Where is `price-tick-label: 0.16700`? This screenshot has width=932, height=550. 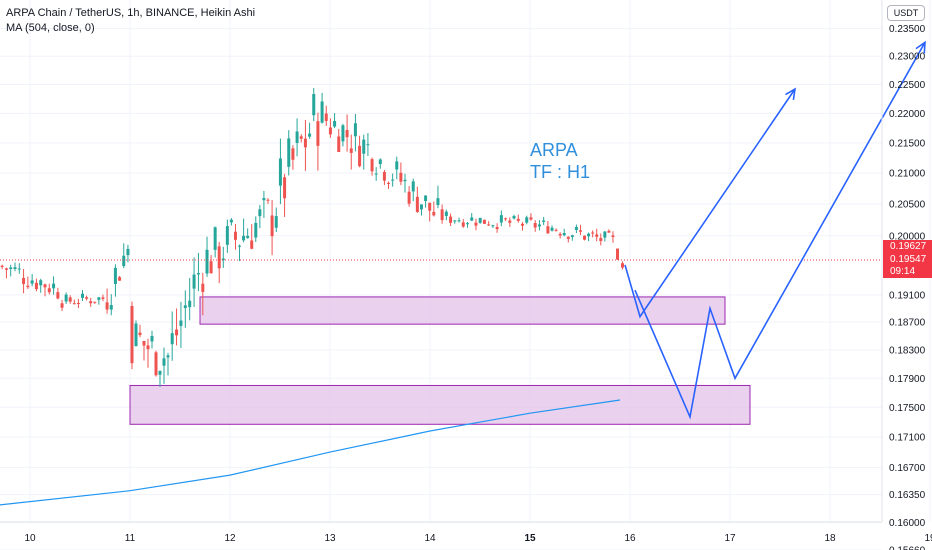 price-tick-label: 0.16700 is located at coordinates (907, 468).